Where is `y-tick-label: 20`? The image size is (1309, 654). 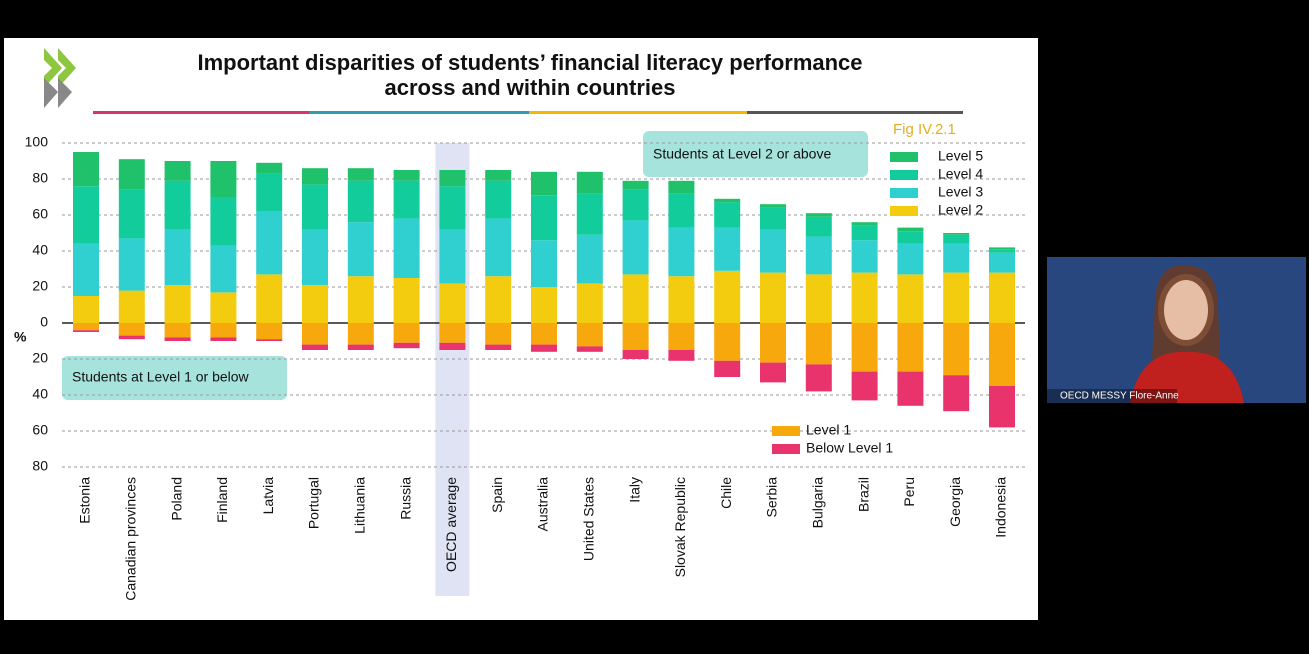
y-tick-label: 20 is located at coordinates (40, 358).